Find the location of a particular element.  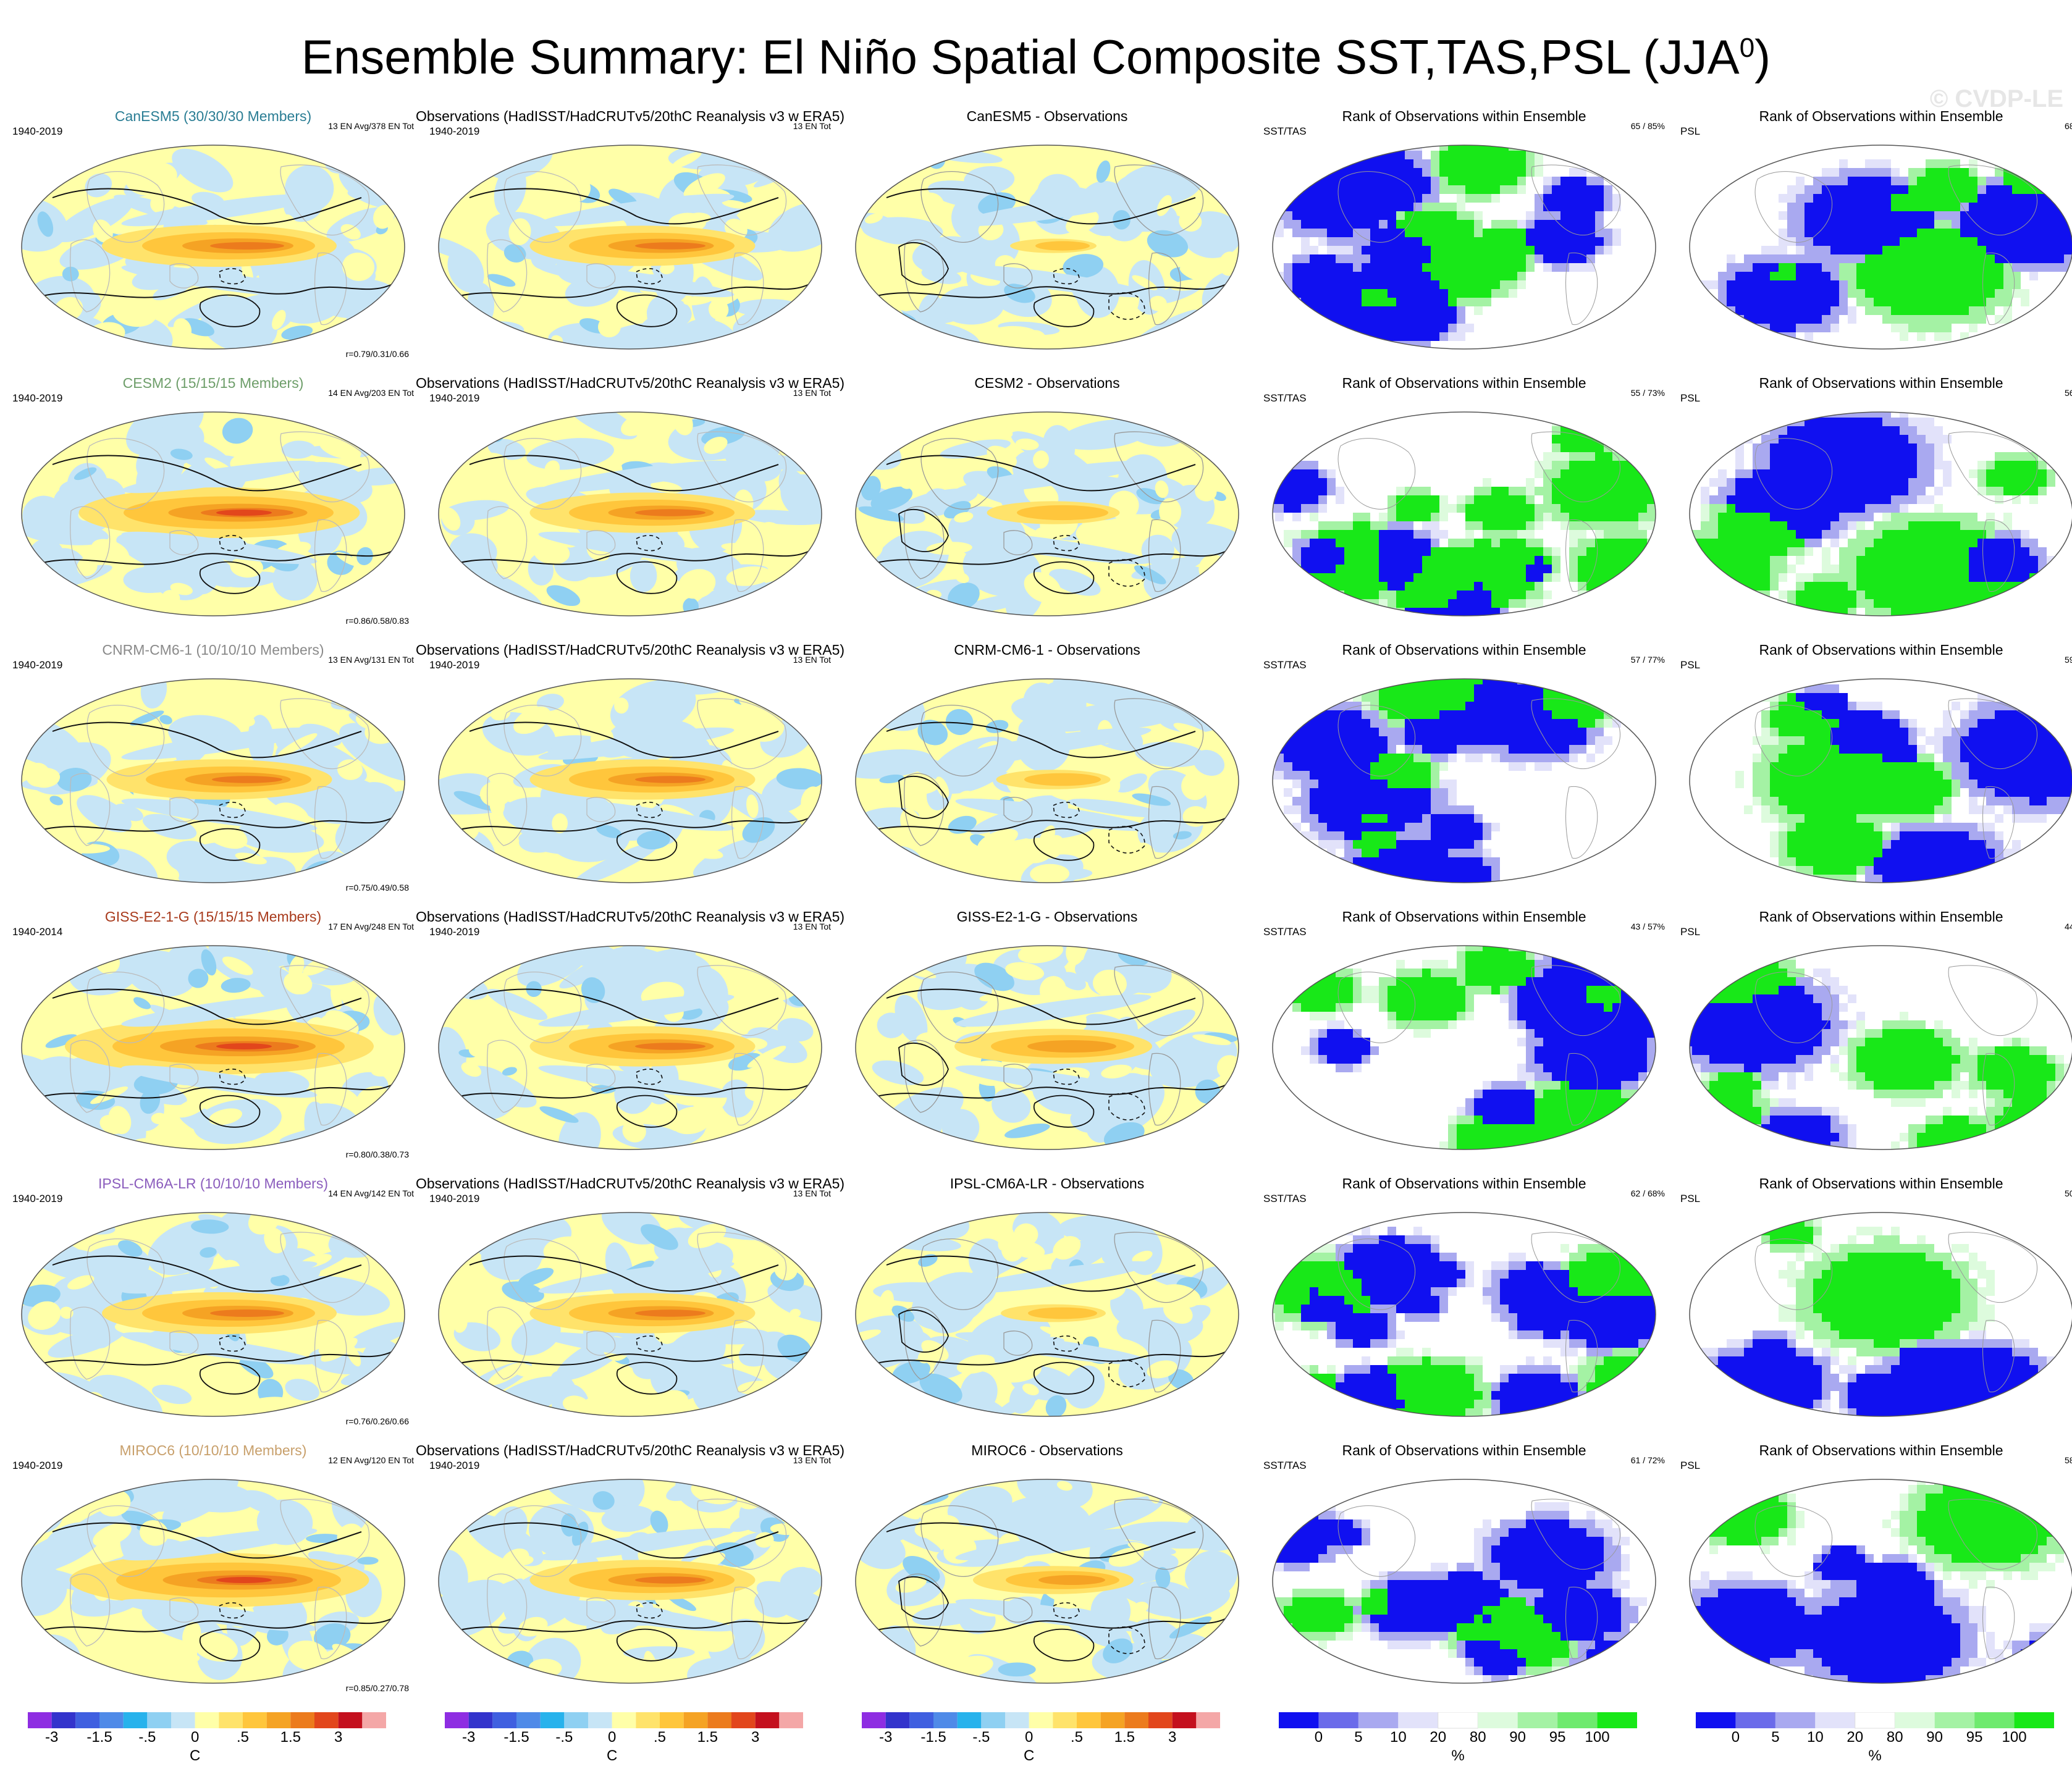

map-enso-tongue is located at coordinates (1062, 513).